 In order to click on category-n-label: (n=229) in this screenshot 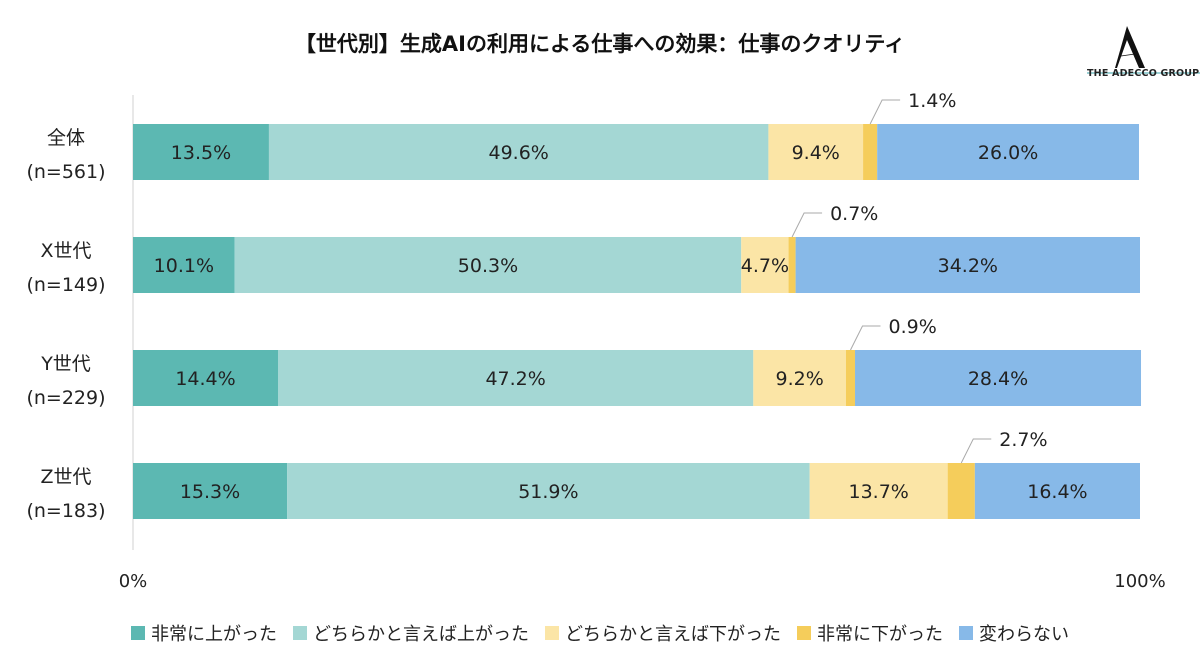, I will do `click(65, 398)`.